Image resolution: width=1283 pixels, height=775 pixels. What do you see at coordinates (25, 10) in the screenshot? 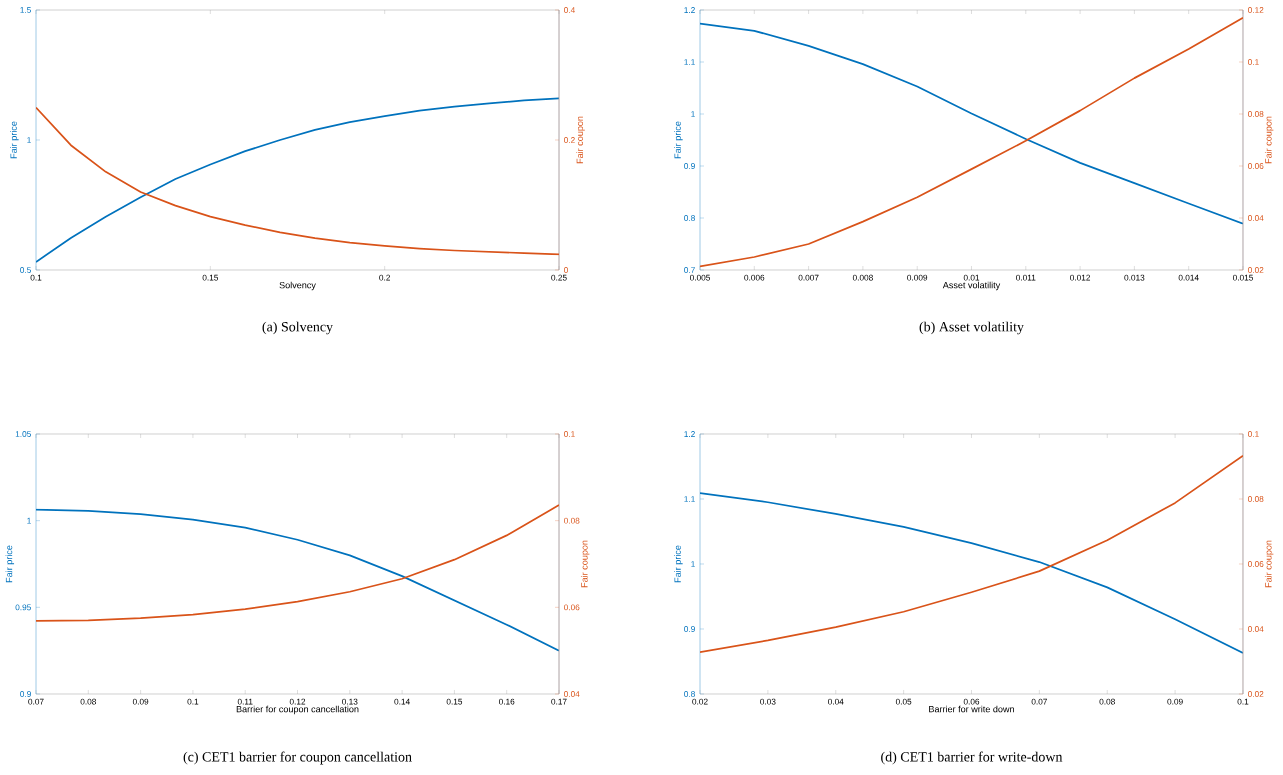
I see `y-tick-label: 1.5` at bounding box center [25, 10].